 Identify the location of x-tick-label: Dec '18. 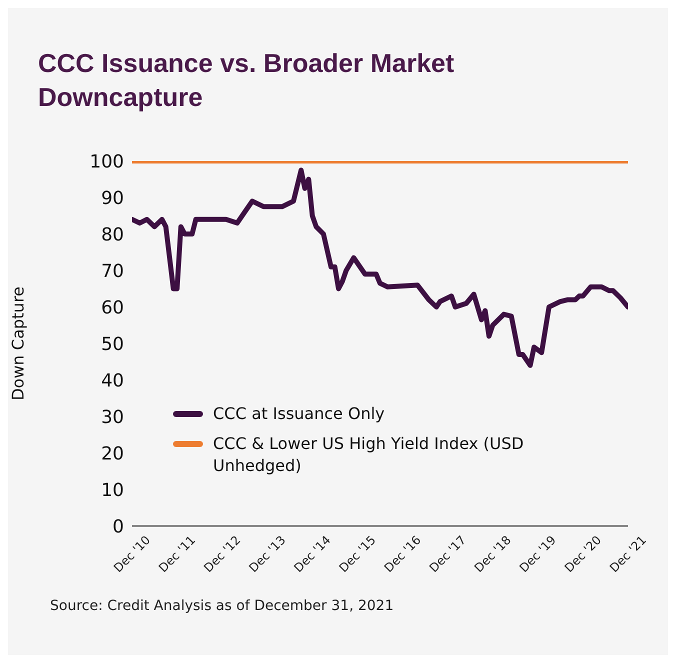
(493, 554).